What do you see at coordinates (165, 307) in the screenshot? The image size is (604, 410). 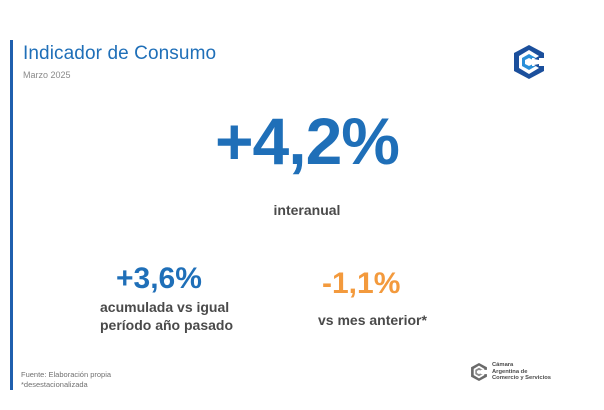 I see `accumulated-label-line1: acumulada vs igual` at bounding box center [165, 307].